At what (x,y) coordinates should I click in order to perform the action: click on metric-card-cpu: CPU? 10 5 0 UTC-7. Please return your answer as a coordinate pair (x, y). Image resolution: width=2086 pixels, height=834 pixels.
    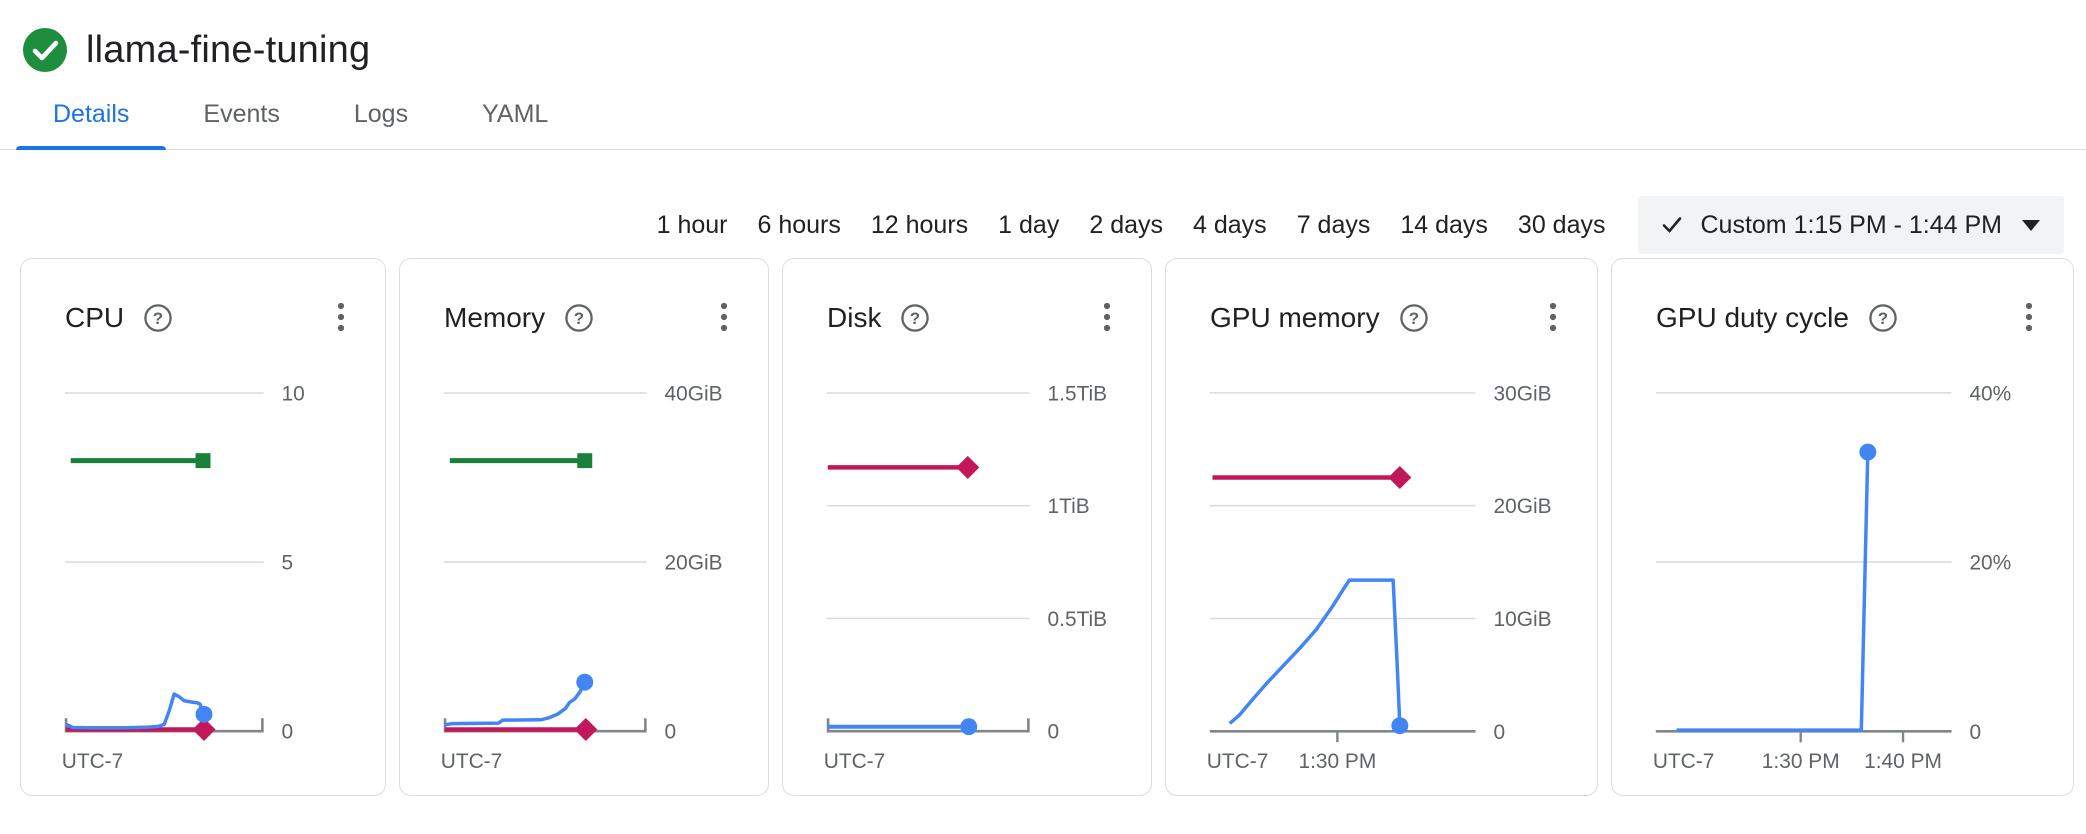
    Looking at the image, I should click on (203, 527).